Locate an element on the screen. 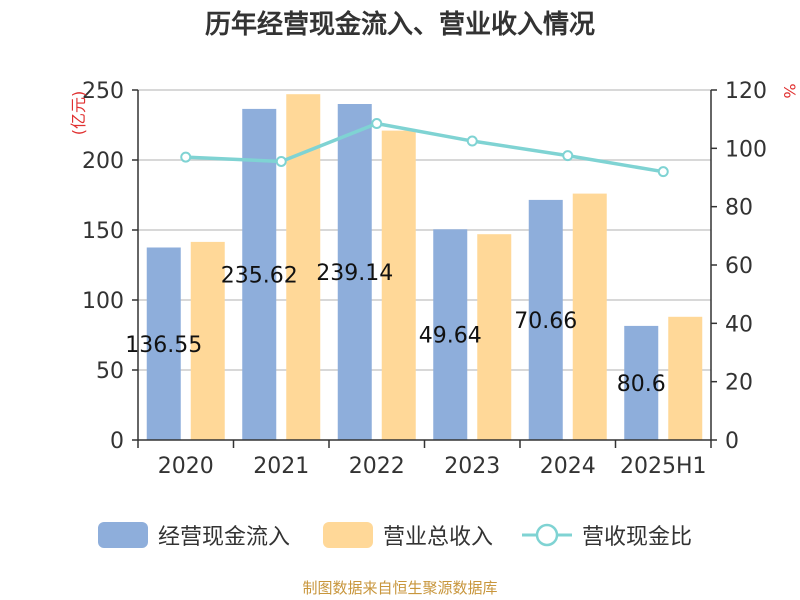 The width and height of the screenshot is (800, 600). data-label: 80.6 is located at coordinates (641, 384).